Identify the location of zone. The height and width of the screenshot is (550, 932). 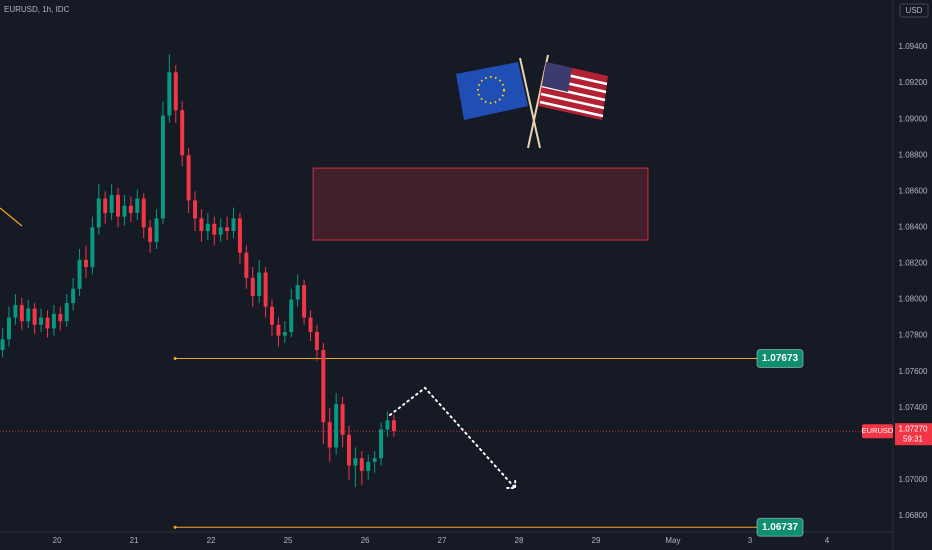
(480, 204).